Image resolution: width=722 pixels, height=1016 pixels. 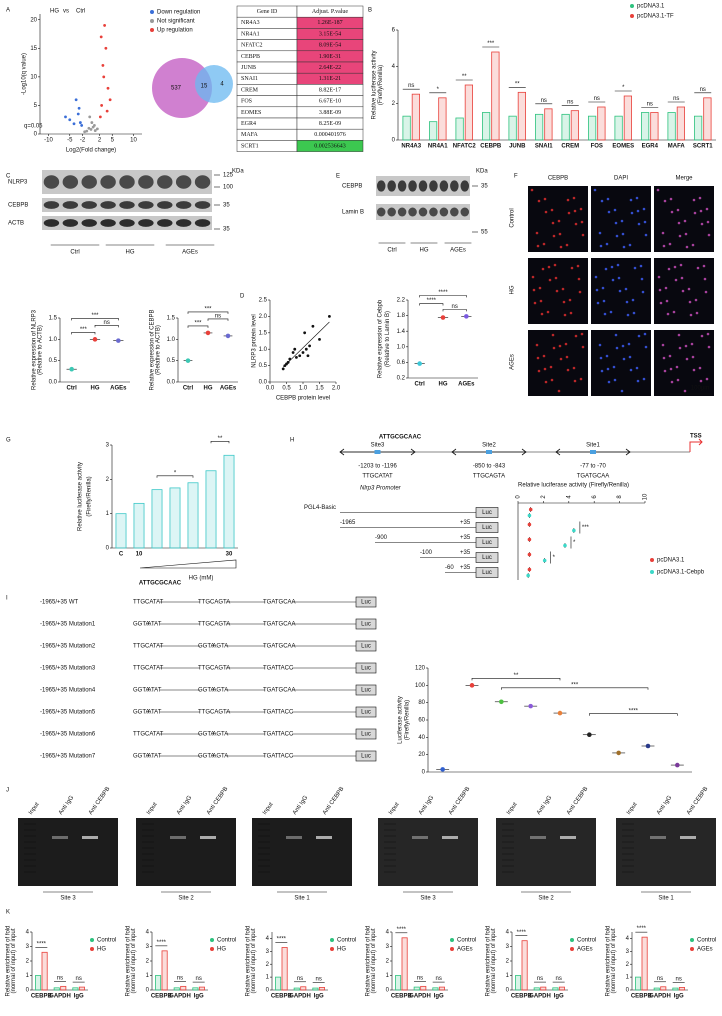 I want to click on row-label: Control, so click(x=513, y=217).